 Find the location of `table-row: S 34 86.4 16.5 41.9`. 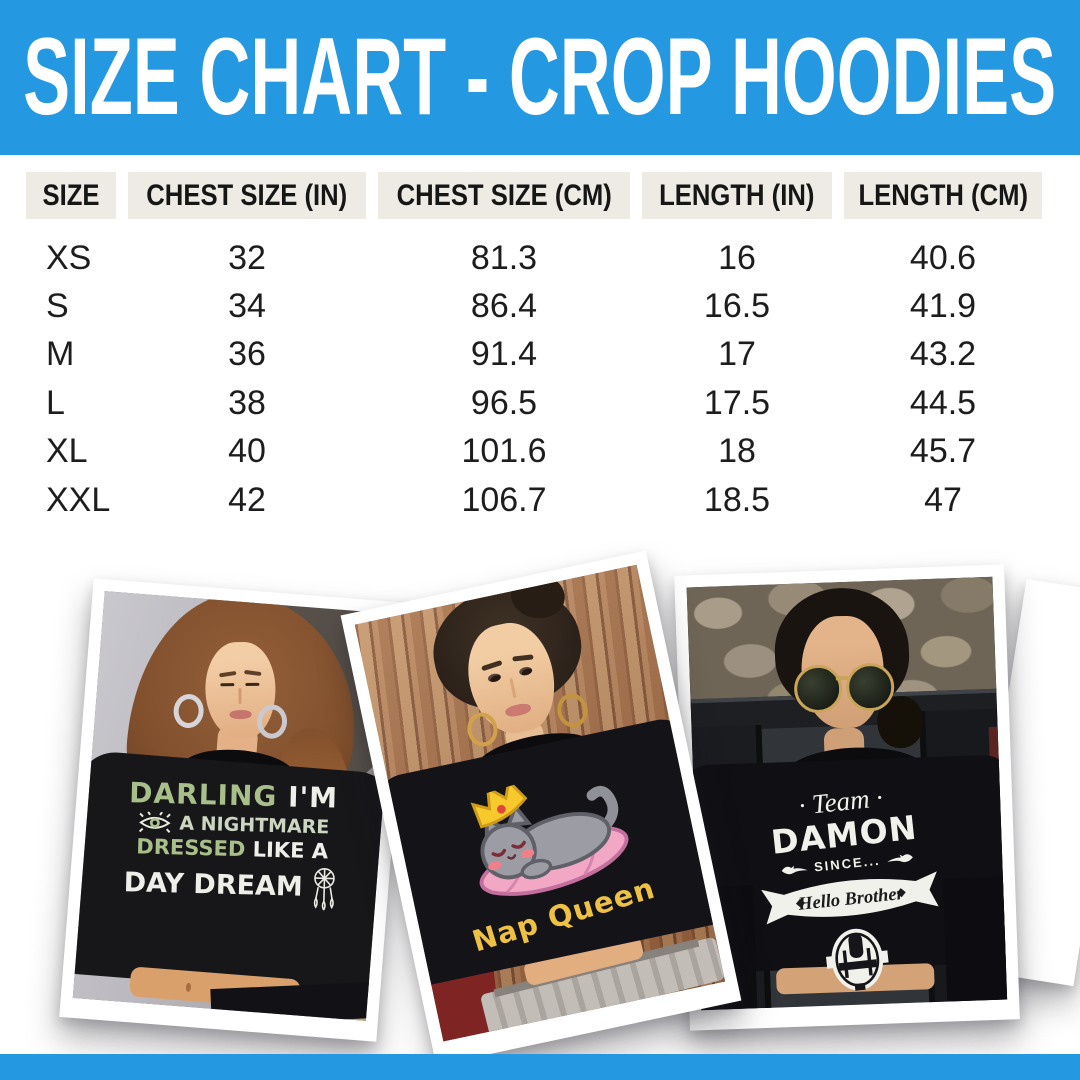

table-row: S 34 86.4 16.5 41.9 is located at coordinates (540, 306).